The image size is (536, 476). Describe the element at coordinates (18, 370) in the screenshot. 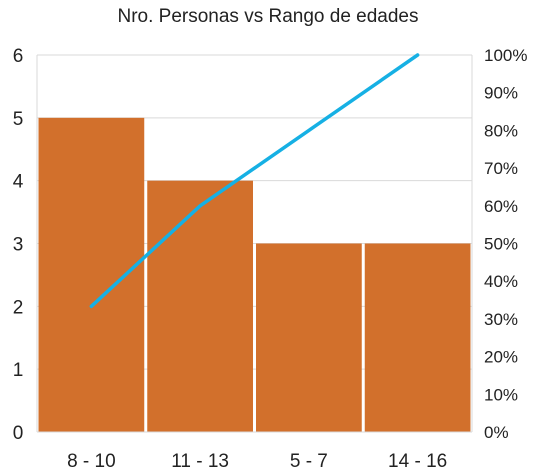

I see `y-left-tick-label: 1` at that location.